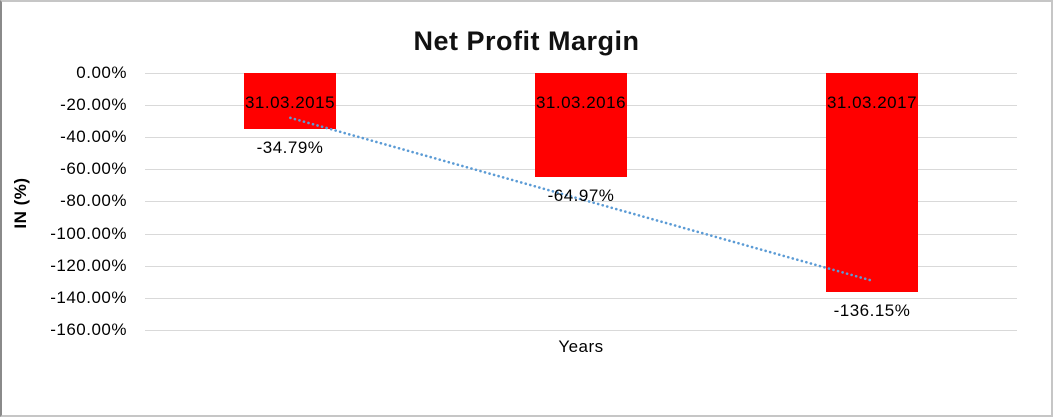 The height and width of the screenshot is (417, 1053). What do you see at coordinates (88, 297) in the screenshot?
I see `y-tick-label: -140.00%` at bounding box center [88, 297].